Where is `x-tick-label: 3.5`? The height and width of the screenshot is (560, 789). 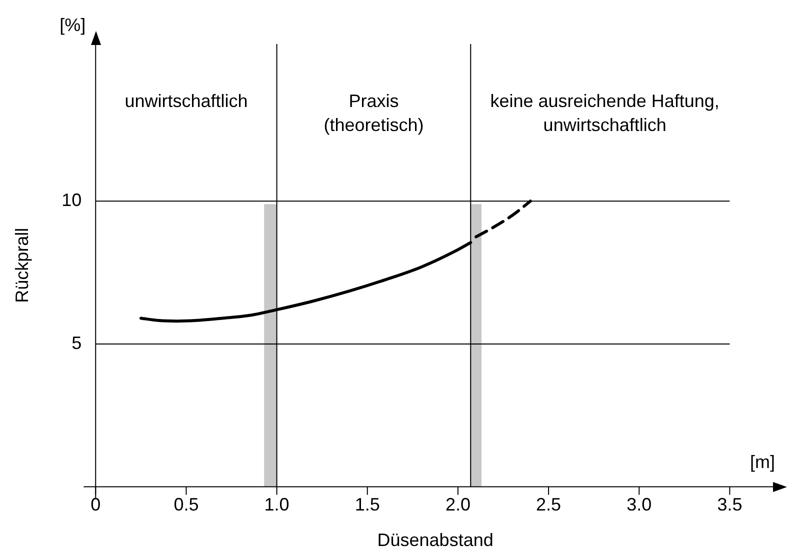
x-tick-label: 3.5 is located at coordinates (729, 504).